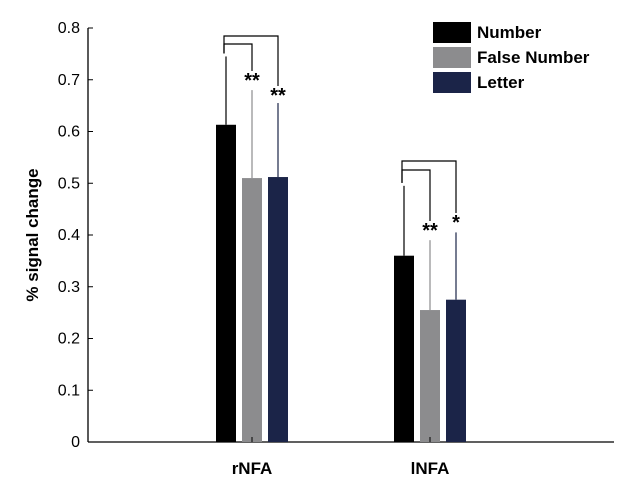  What do you see at coordinates (69, 132) in the screenshot?
I see `y-tick-label: 0.6` at bounding box center [69, 132].